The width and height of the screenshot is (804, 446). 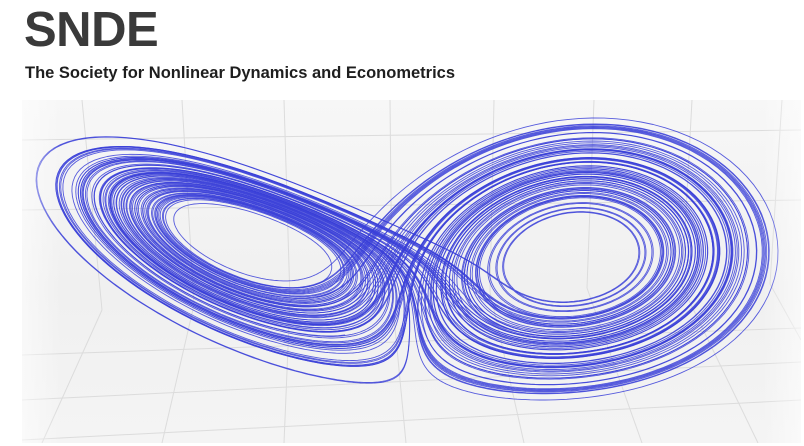 I want to click on snde-logo-wordmark: SNDE, so click(x=91, y=30).